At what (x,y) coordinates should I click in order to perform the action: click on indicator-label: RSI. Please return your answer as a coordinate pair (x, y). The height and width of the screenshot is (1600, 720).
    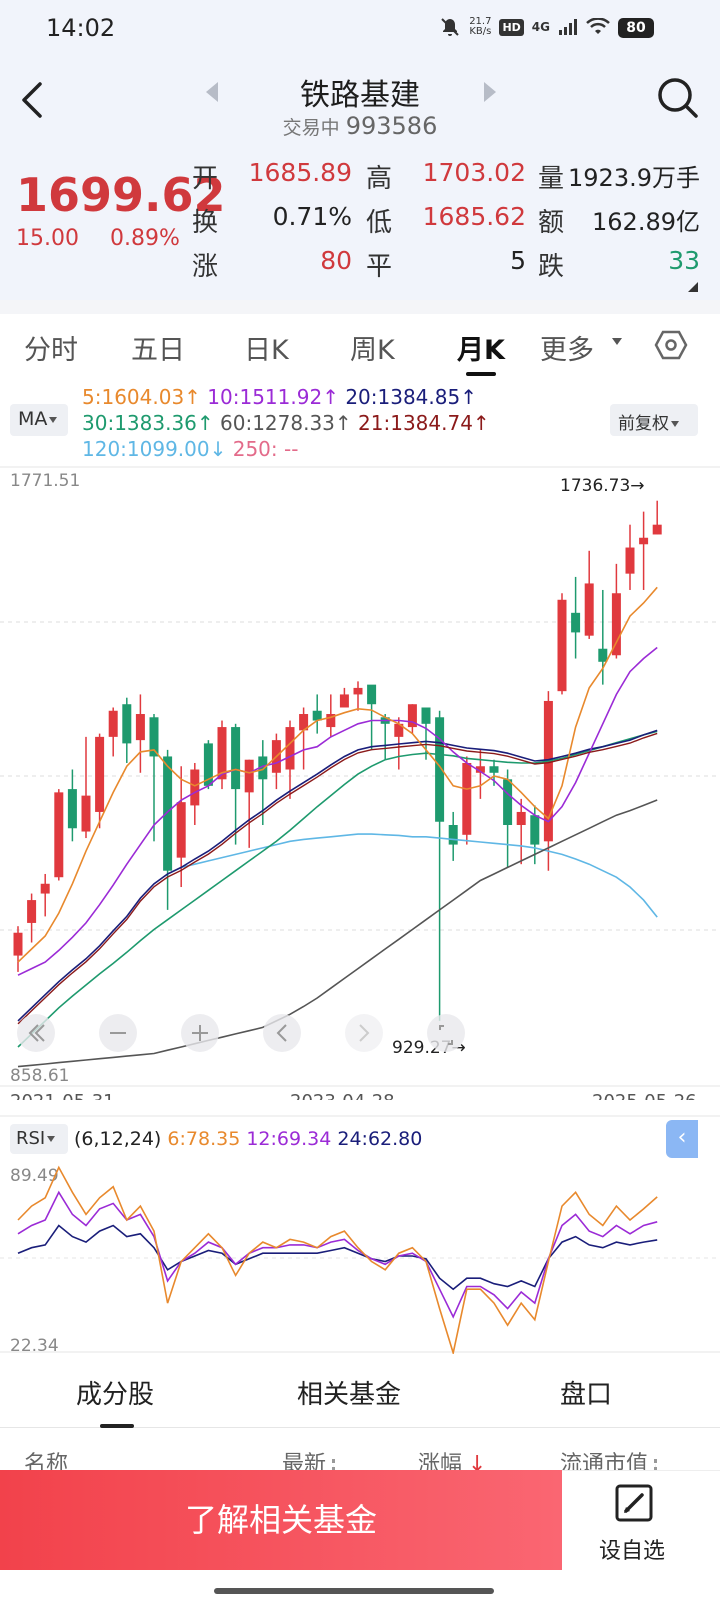
    Looking at the image, I should click on (31, 1138).